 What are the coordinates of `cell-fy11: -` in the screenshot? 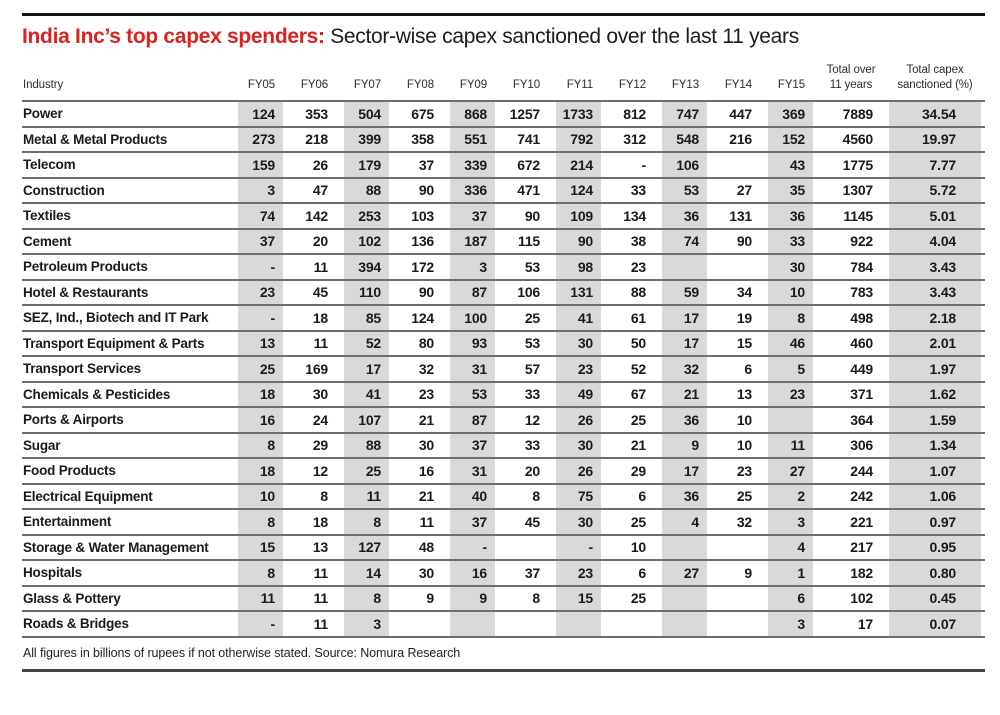 It's located at (578, 547).